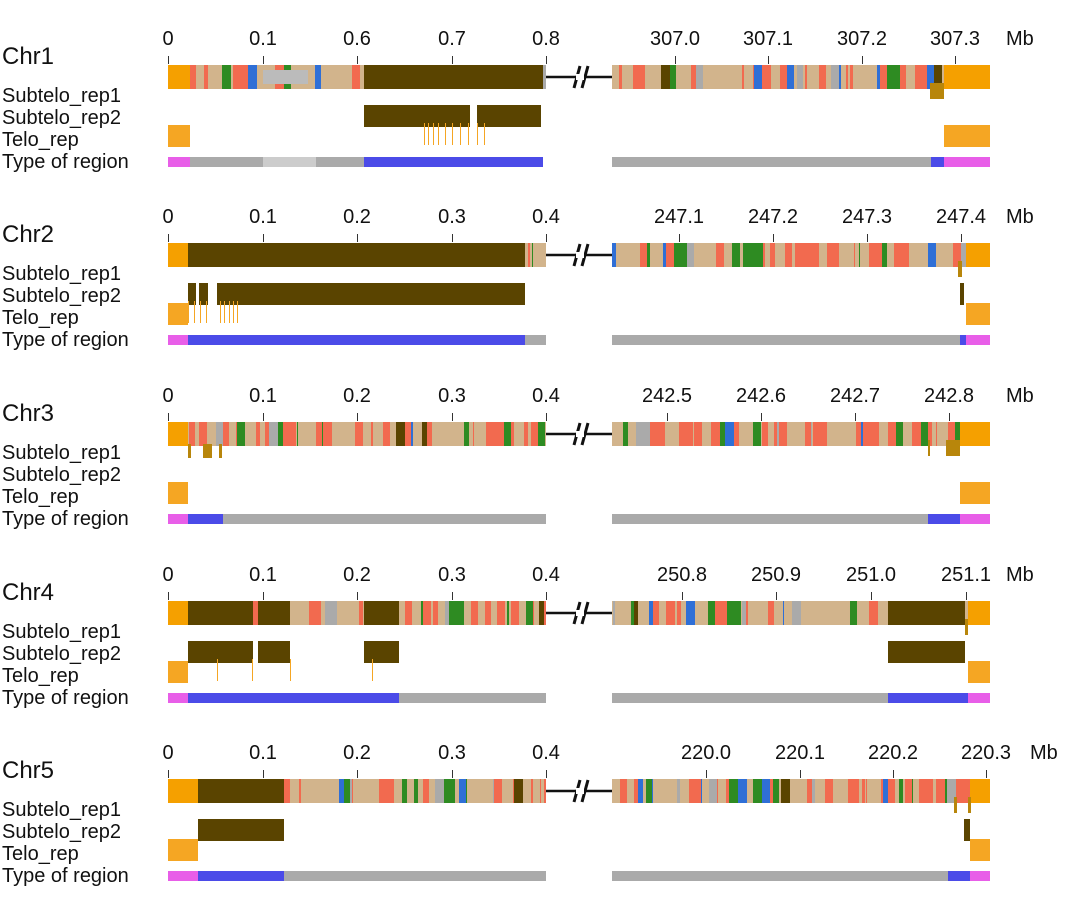 The height and width of the screenshot is (908, 1068). Describe the element at coordinates (357, 217) in the screenshot. I see `axis-tick-label: 0.2` at that location.